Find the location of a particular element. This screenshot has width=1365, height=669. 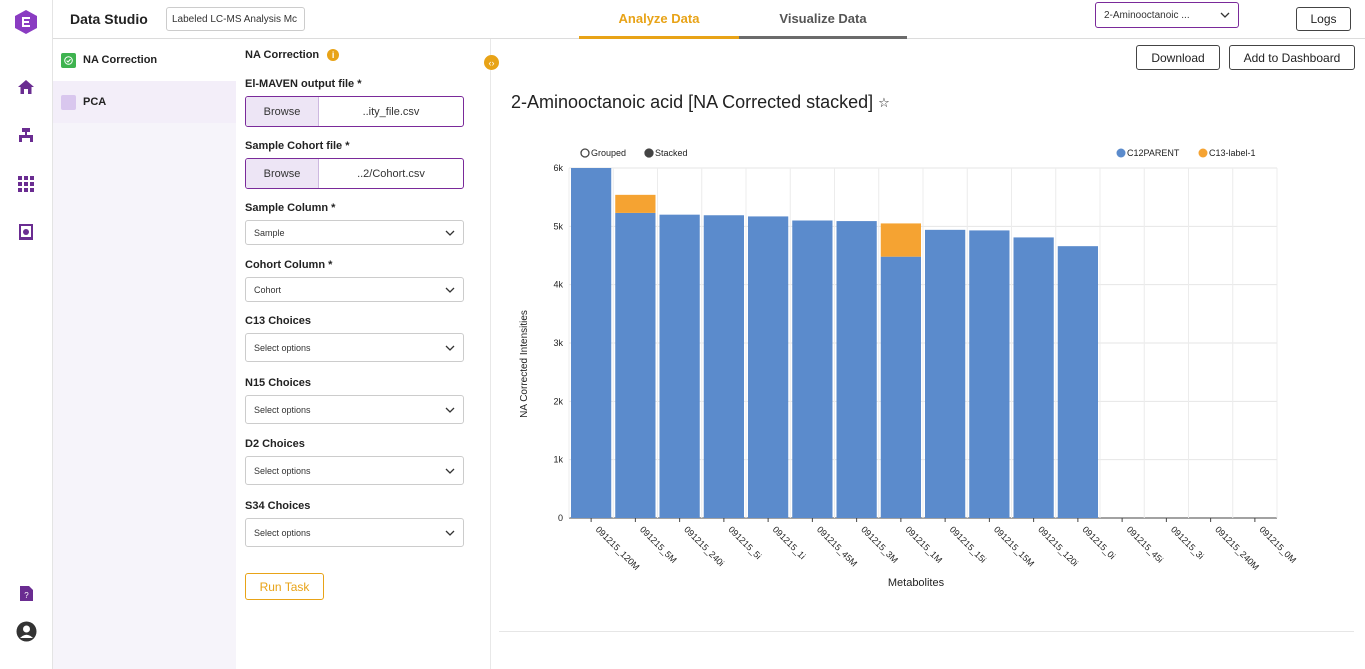

tab-analyze-data: Analyze Data is located at coordinates (659, 19).